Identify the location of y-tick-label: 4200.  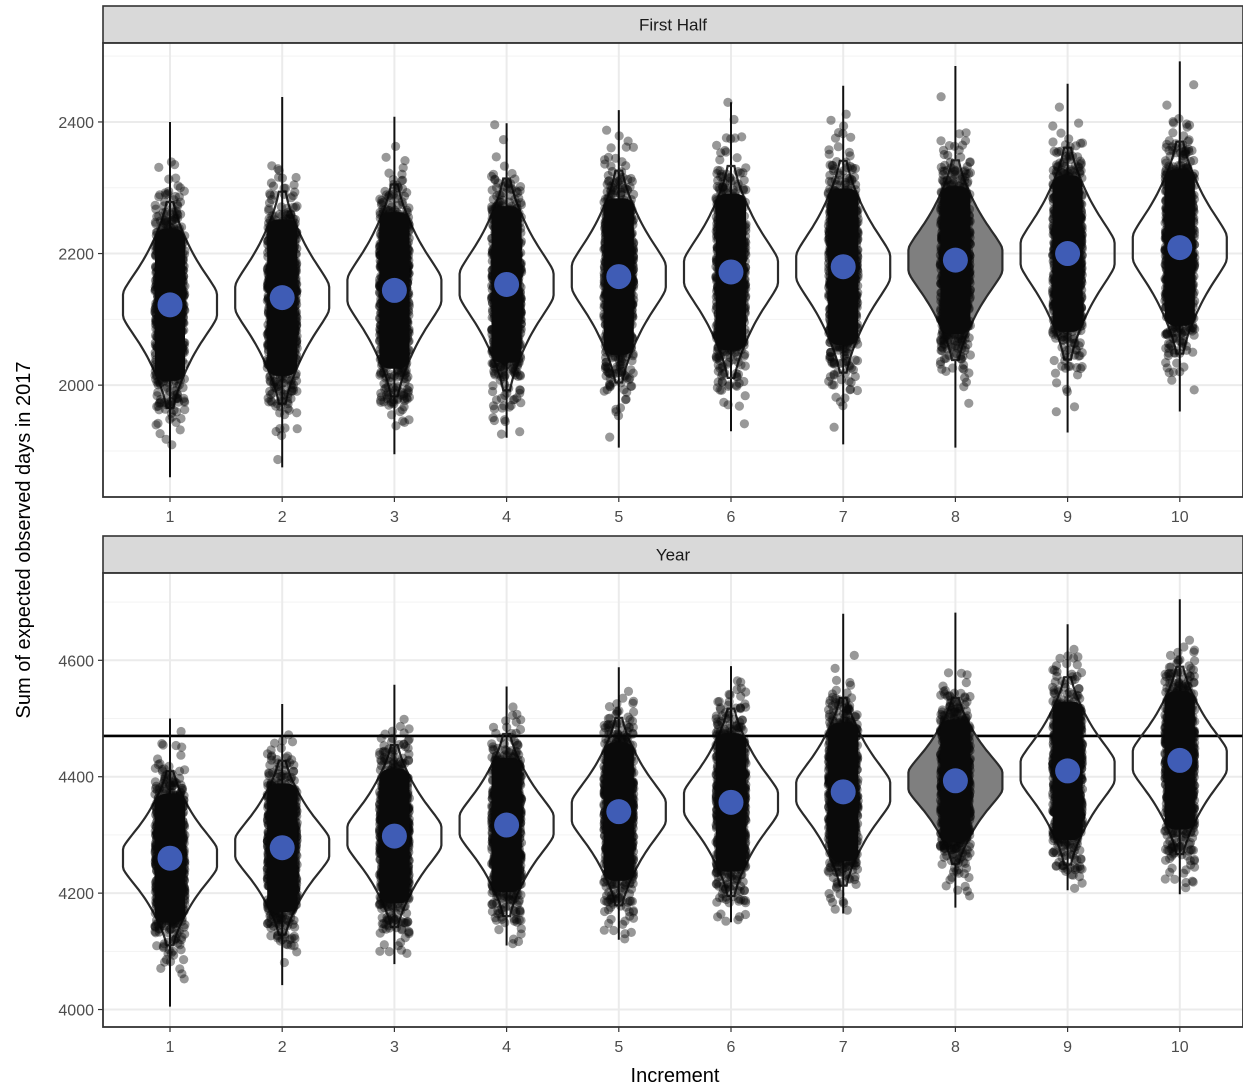
(76, 894).